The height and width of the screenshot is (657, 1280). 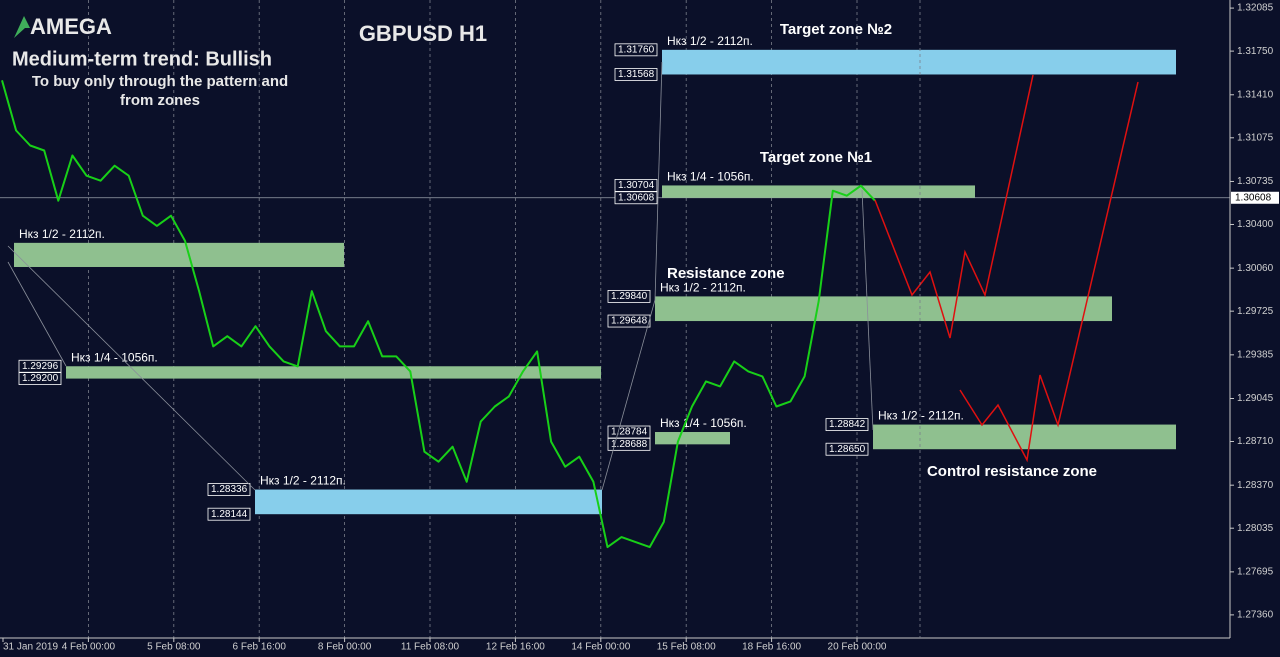 I want to click on zone-heading: Target zone №1, so click(x=816, y=157).